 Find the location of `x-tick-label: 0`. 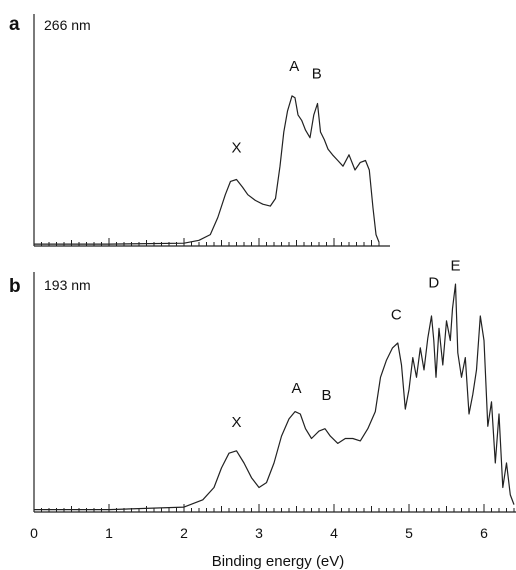

x-tick-label: 0 is located at coordinates (34, 533).